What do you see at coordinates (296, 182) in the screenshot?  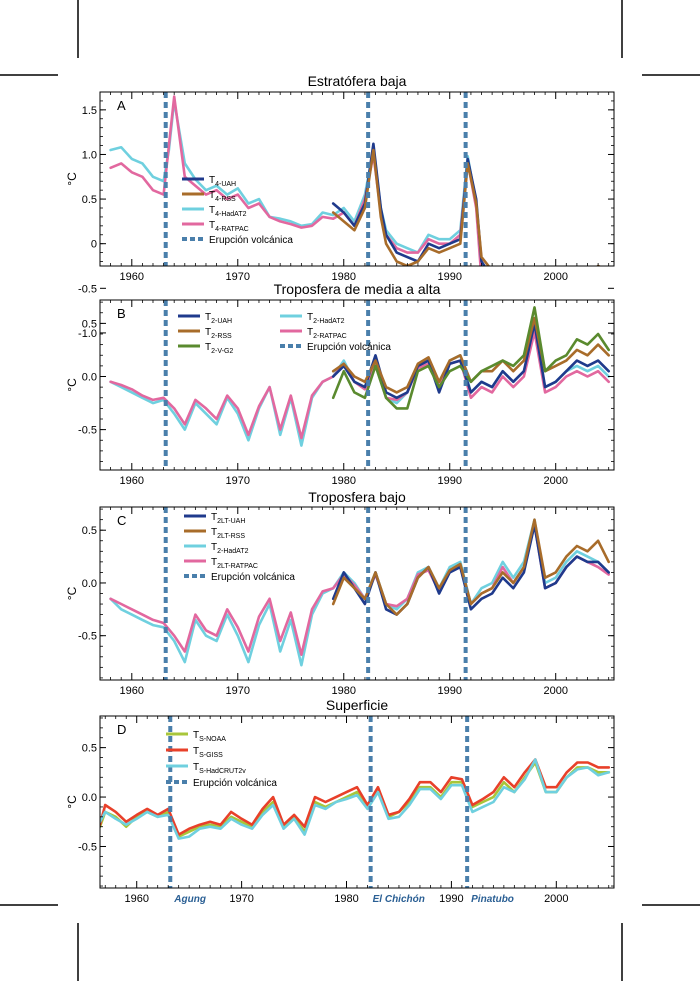 I see `series-line-hadat2` at bounding box center [296, 182].